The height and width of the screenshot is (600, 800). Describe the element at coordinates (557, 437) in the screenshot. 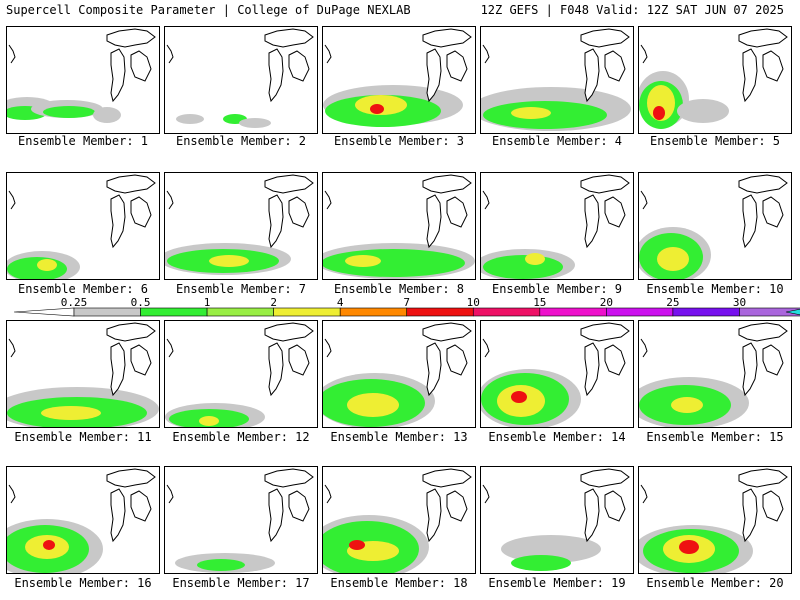

I see `ensemble-member-label: Ensemble Member: 14` at that location.